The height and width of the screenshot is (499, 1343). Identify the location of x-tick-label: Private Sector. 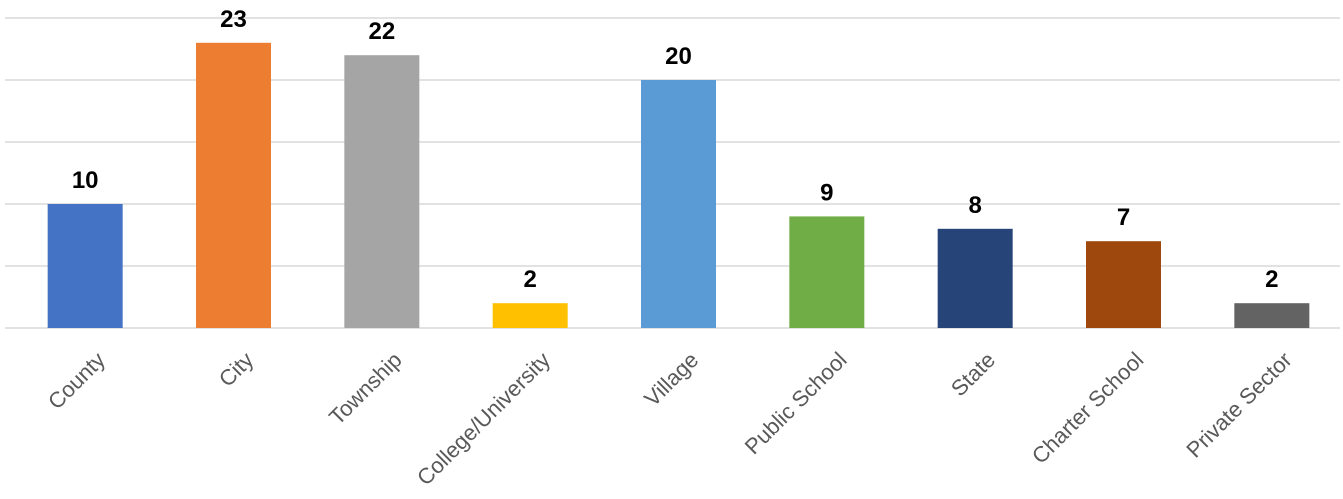
(1238, 404).